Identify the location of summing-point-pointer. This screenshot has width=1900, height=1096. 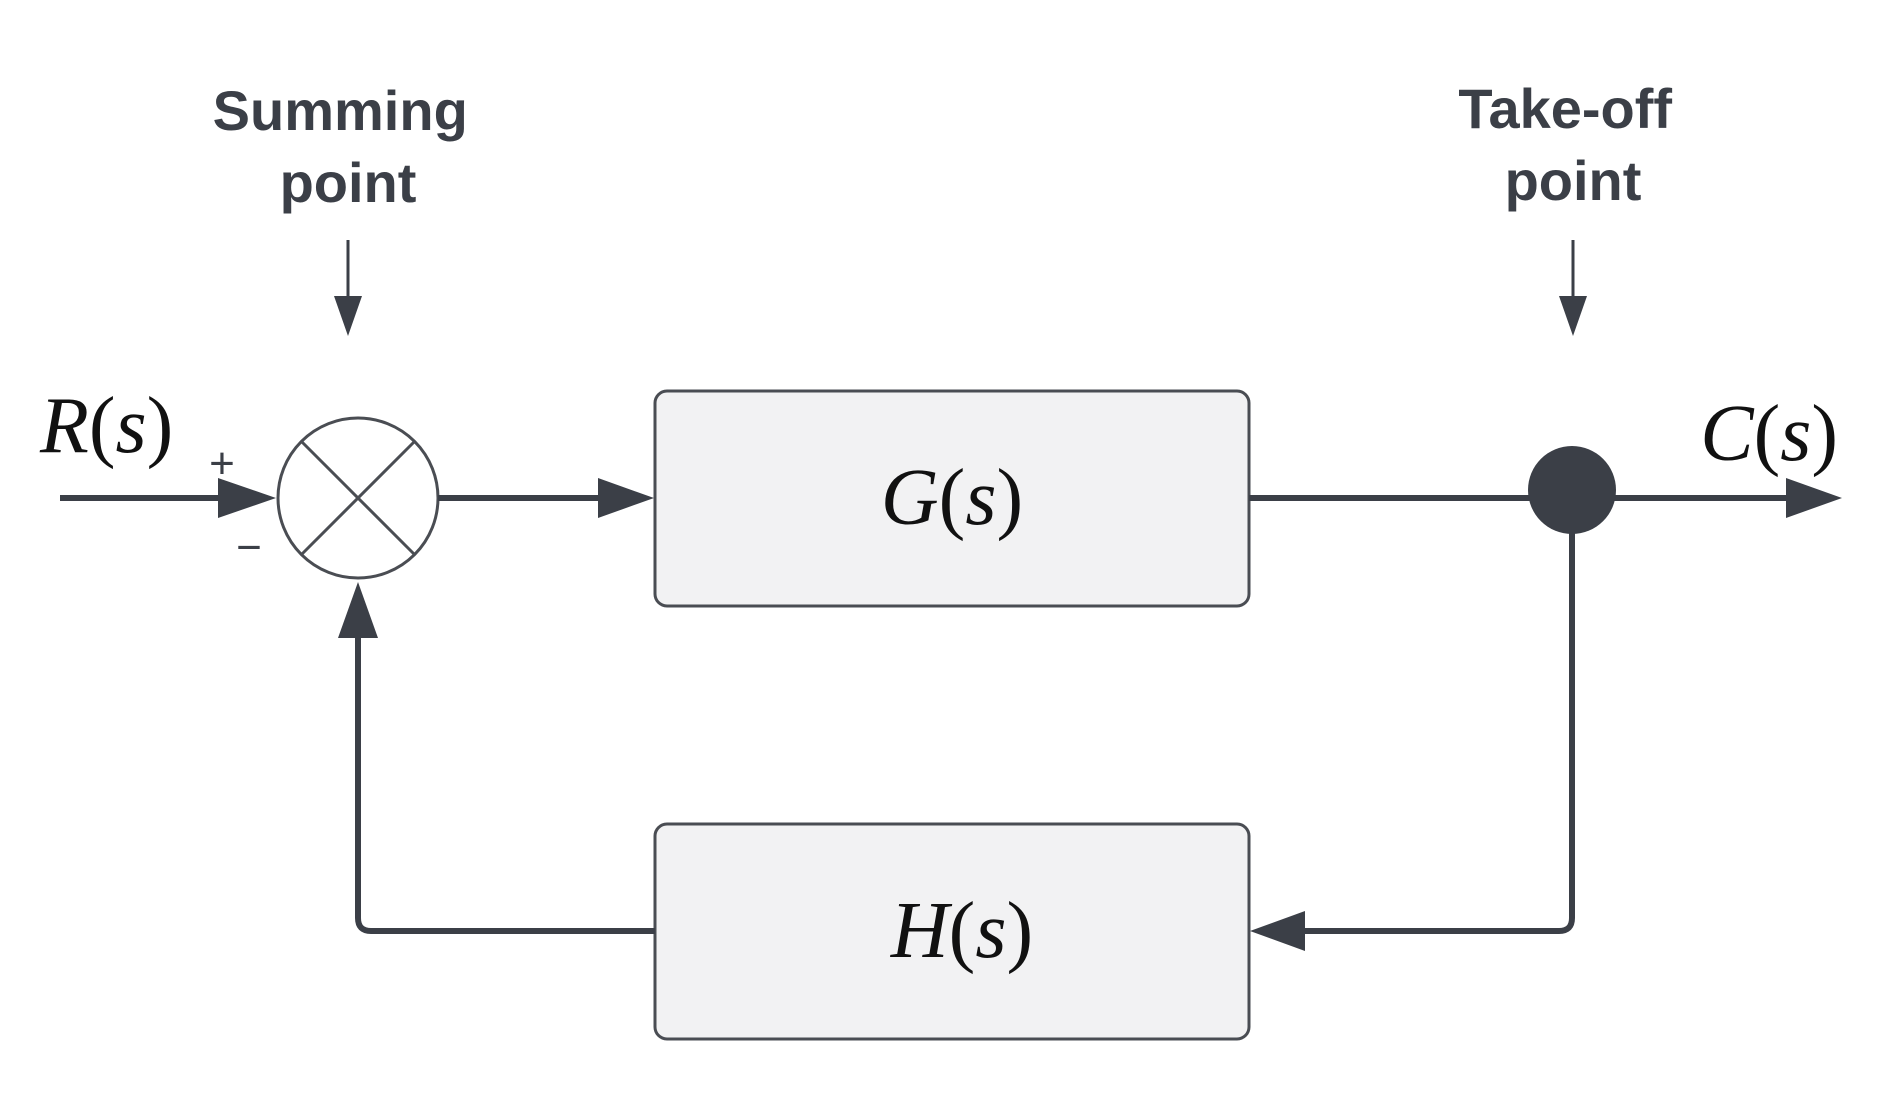
(348, 288).